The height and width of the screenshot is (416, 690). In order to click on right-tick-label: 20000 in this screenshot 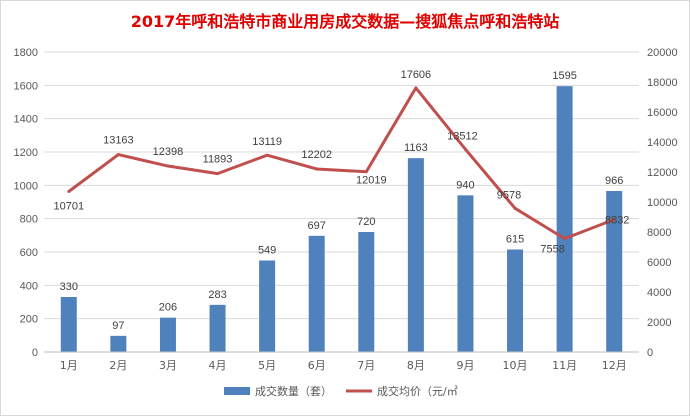, I will do `click(662, 53)`.